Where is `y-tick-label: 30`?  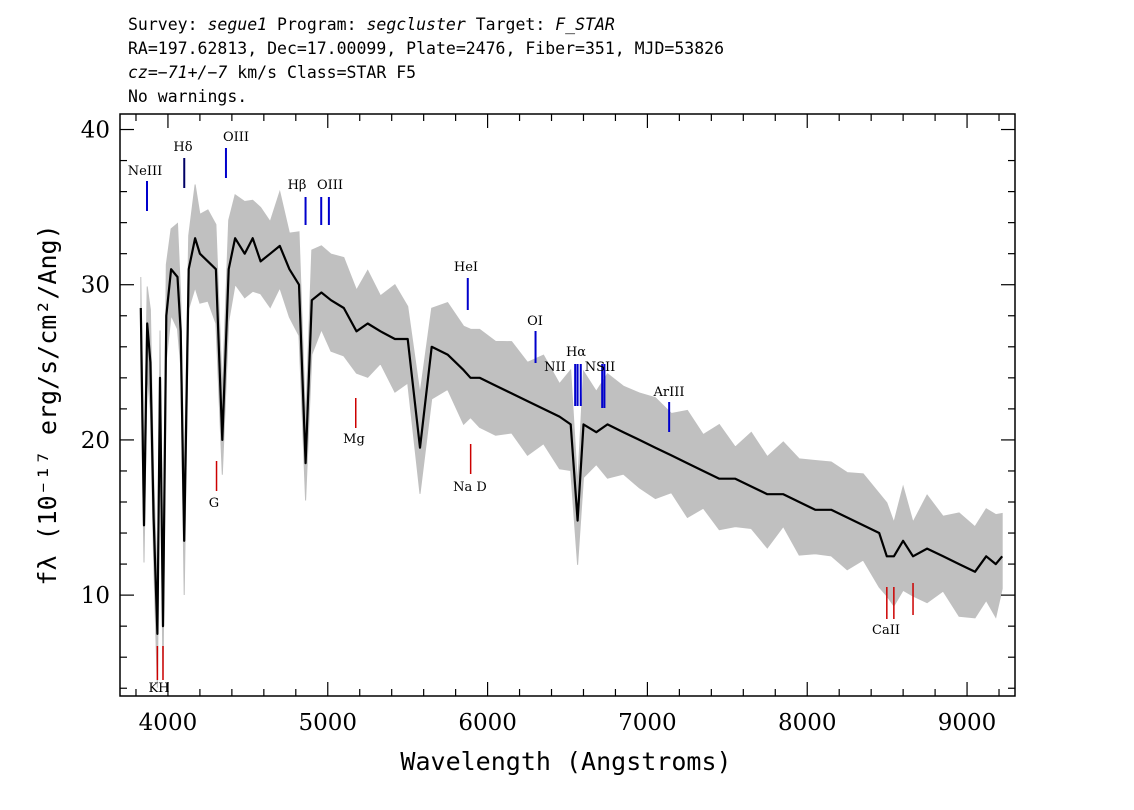
y-tick-label: 30 is located at coordinates (95, 286).